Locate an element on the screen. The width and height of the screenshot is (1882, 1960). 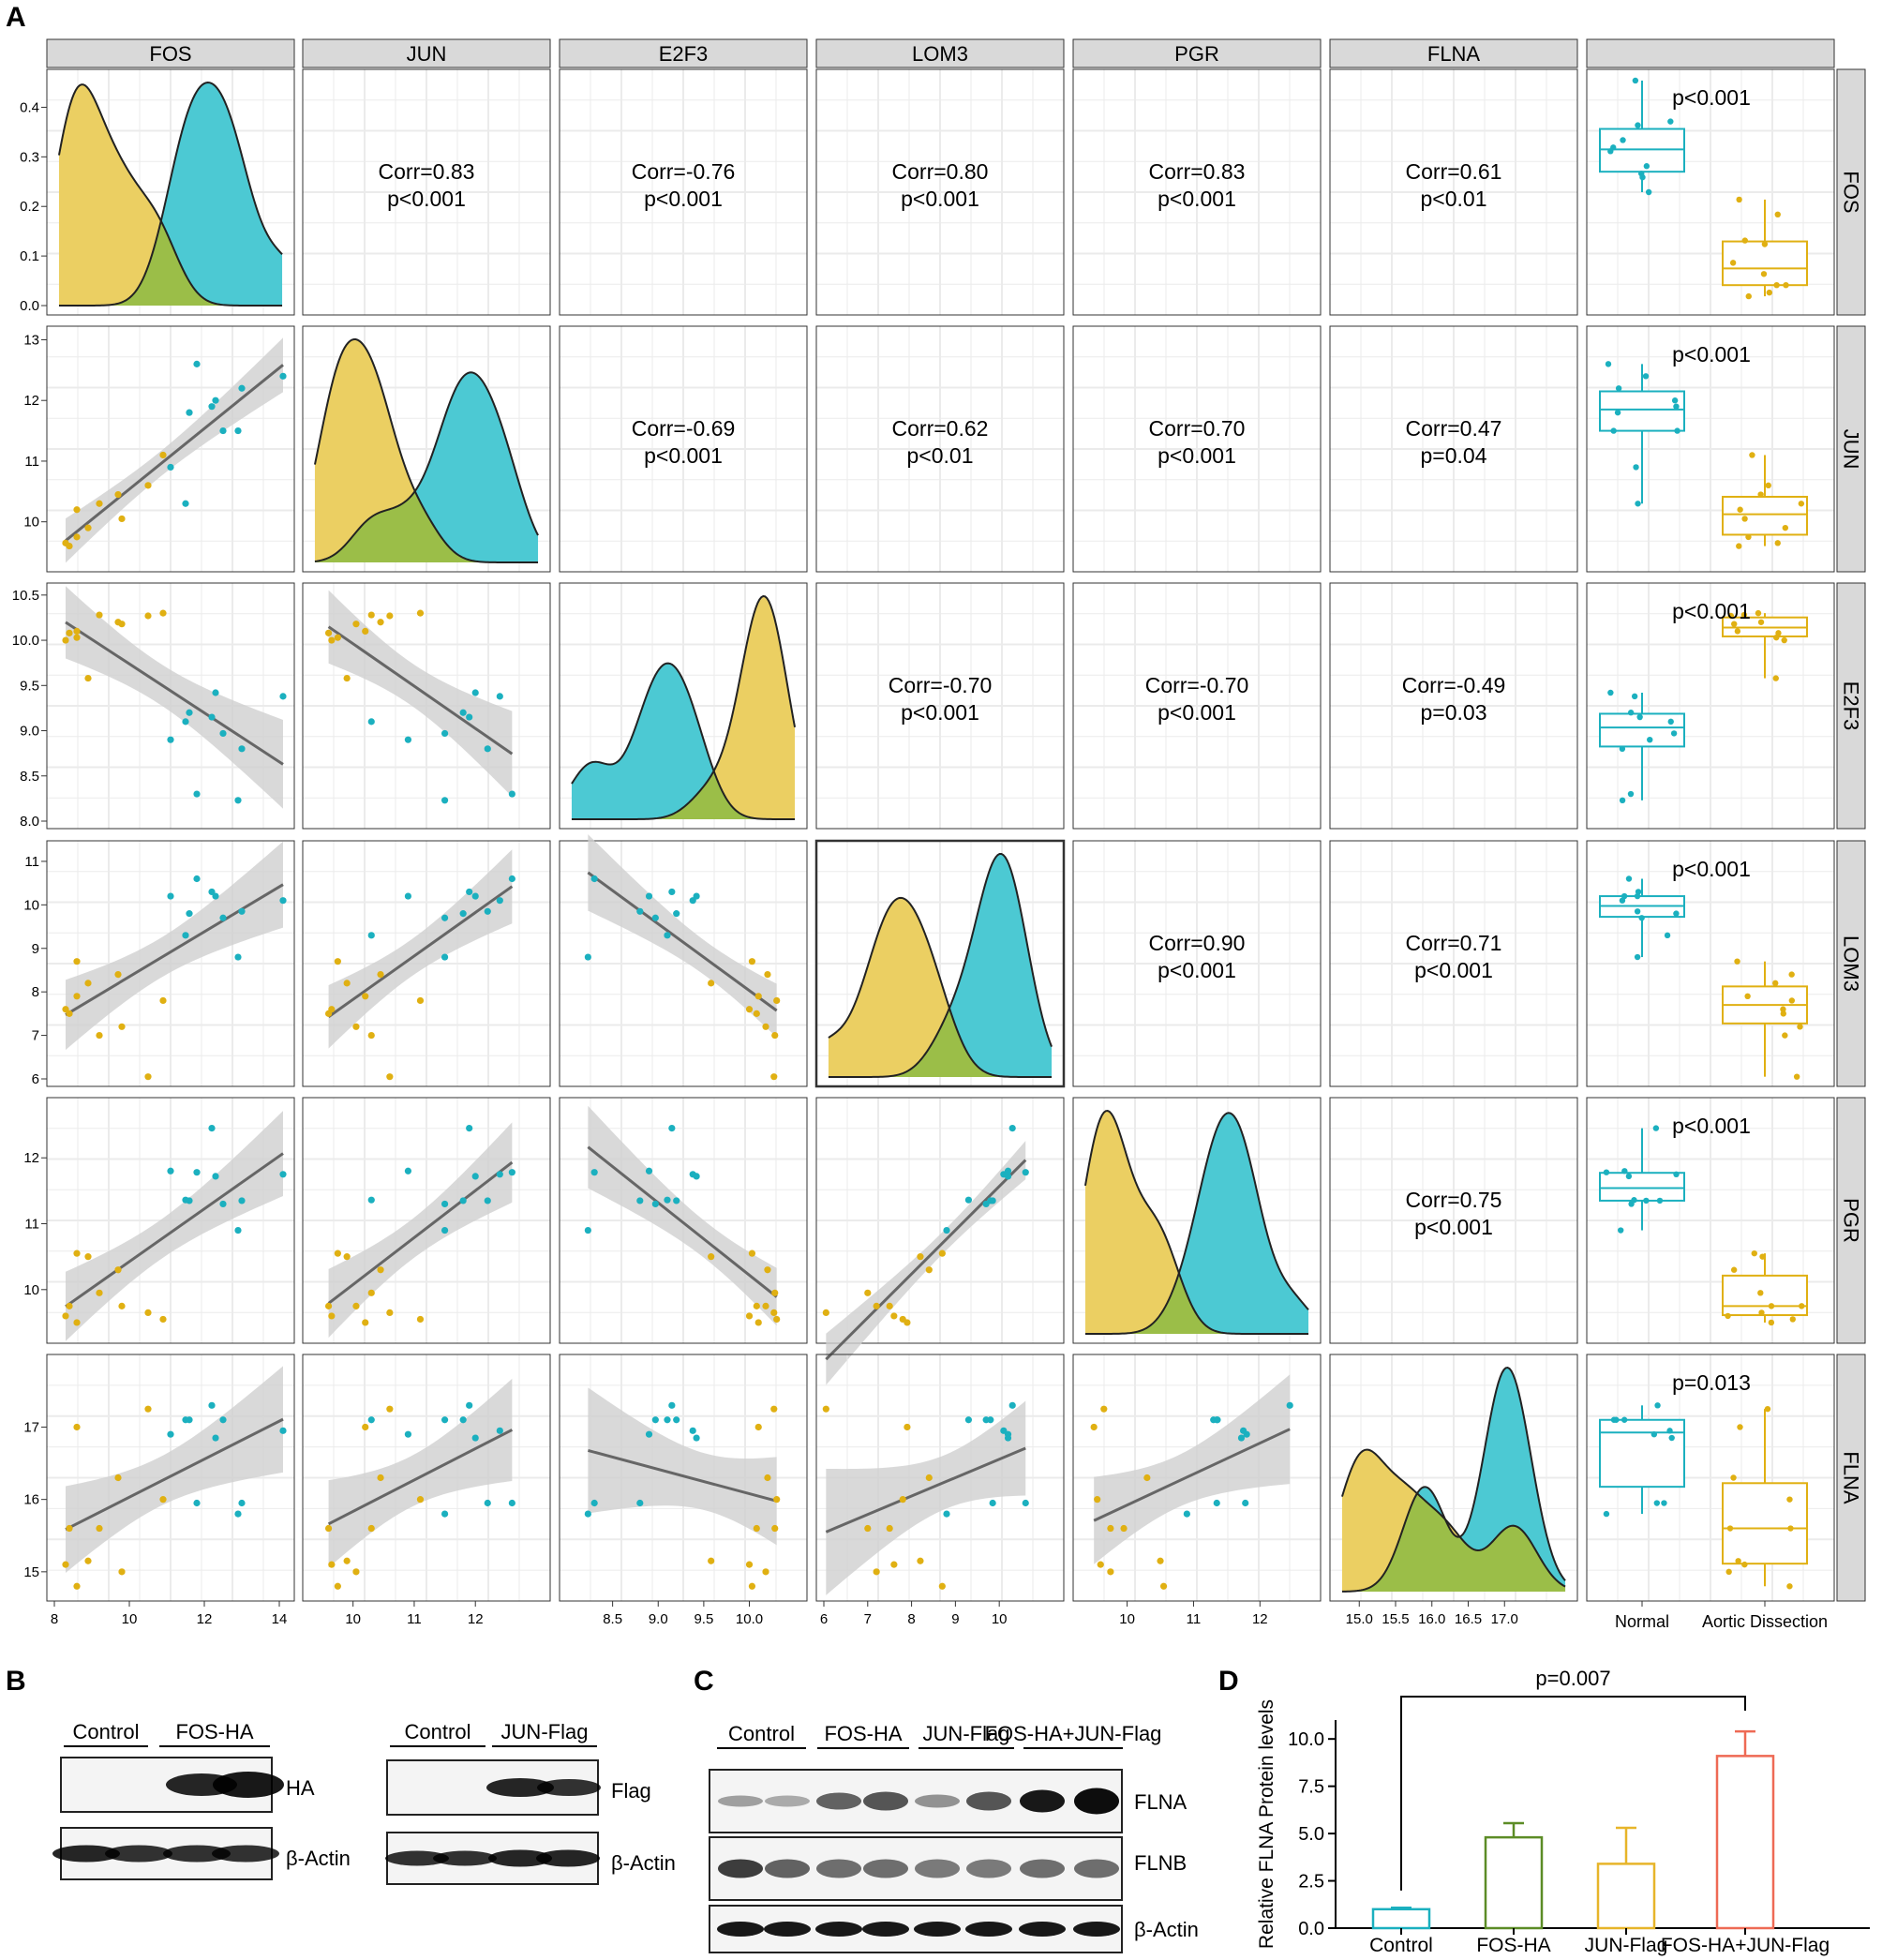
blot-c-header-jun-flag: JUN-Flag is located at coordinates (966, 1733).